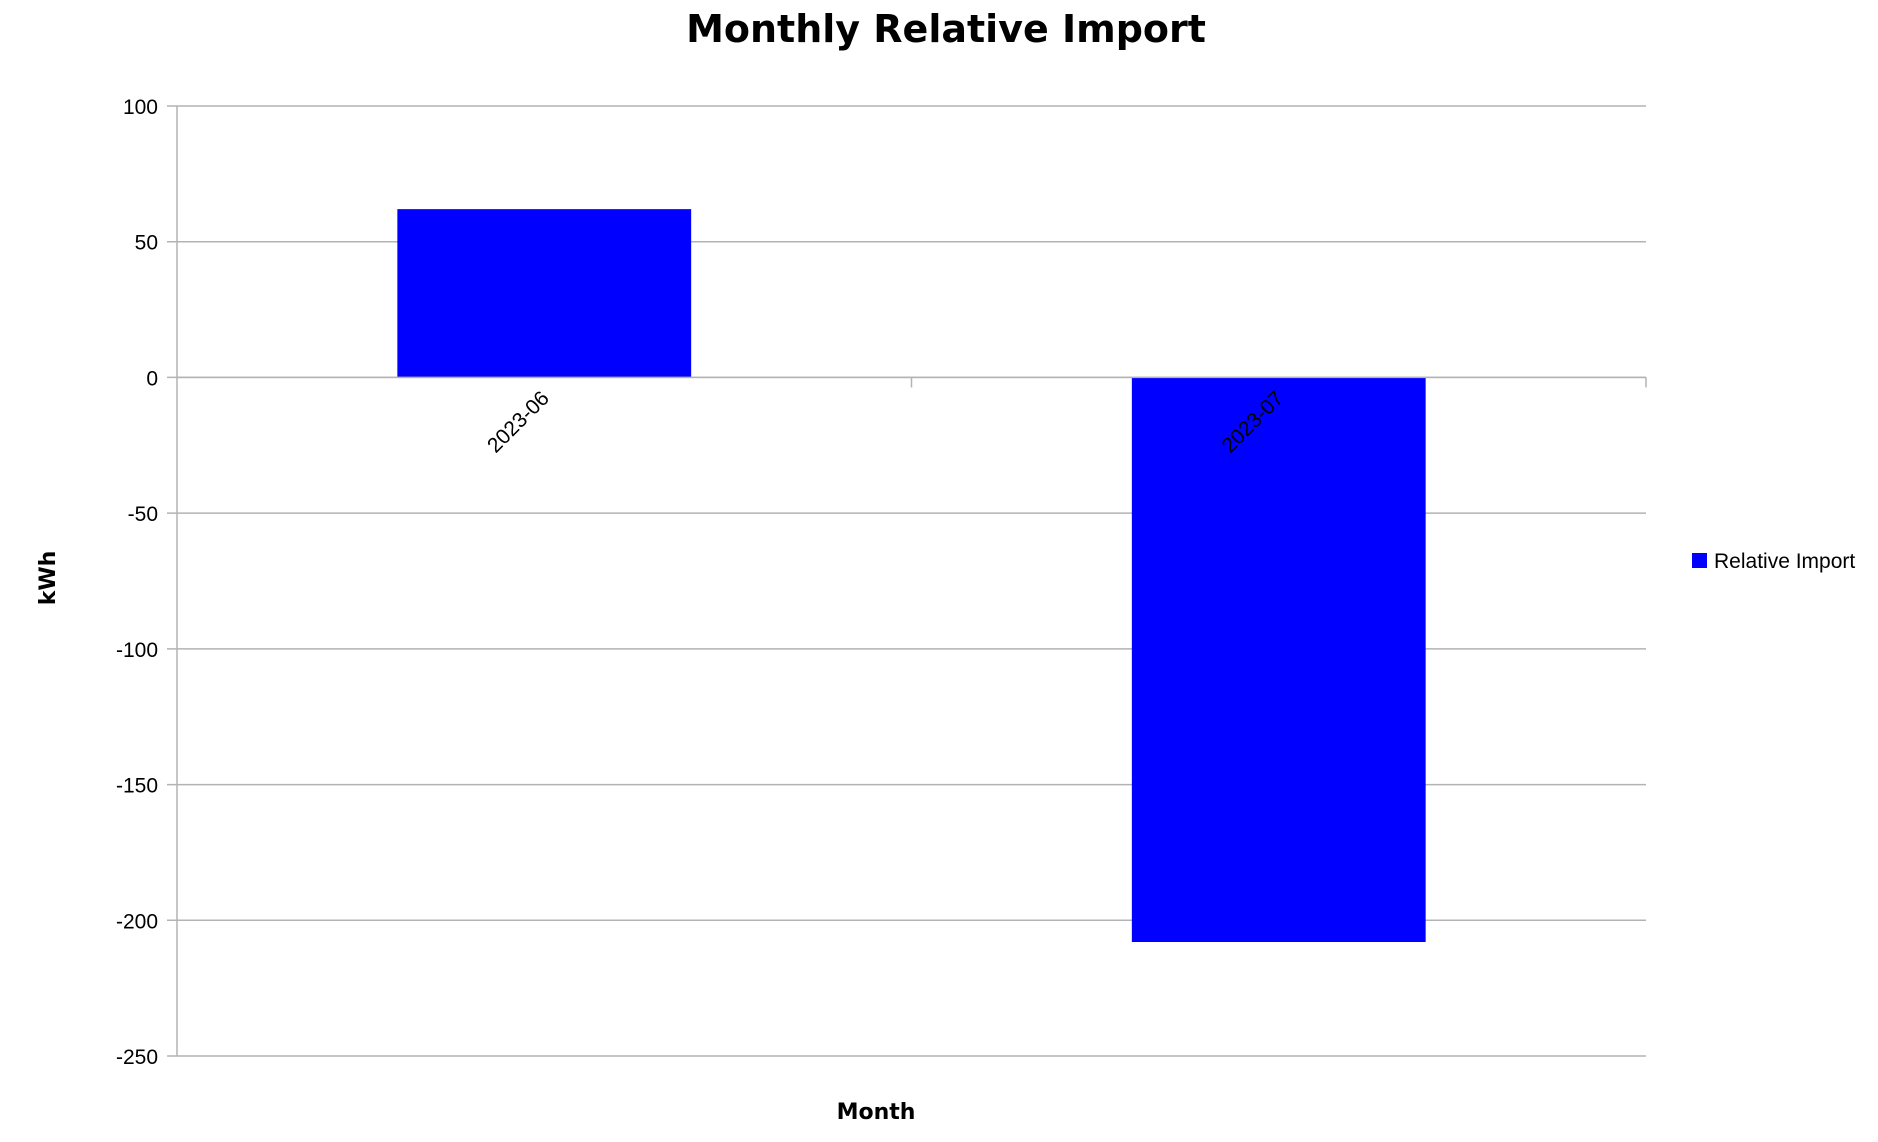  Describe the element at coordinates (143, 514) in the screenshot. I see `y-tick-label: -50` at that location.